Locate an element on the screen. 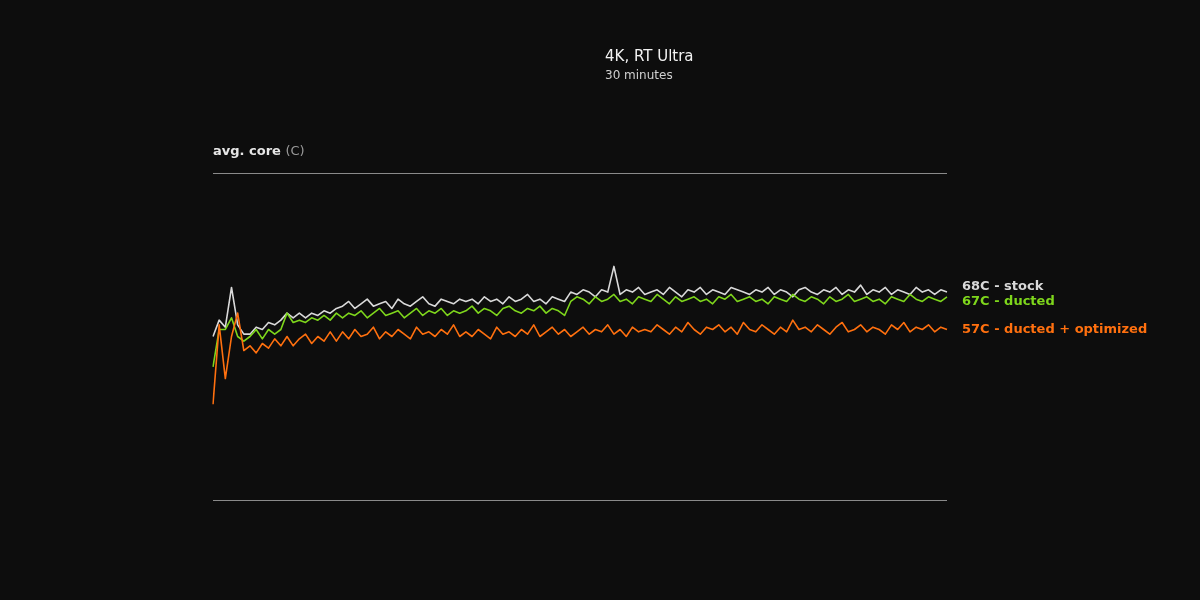  series-label: 67C - ducted is located at coordinates (1008, 301).